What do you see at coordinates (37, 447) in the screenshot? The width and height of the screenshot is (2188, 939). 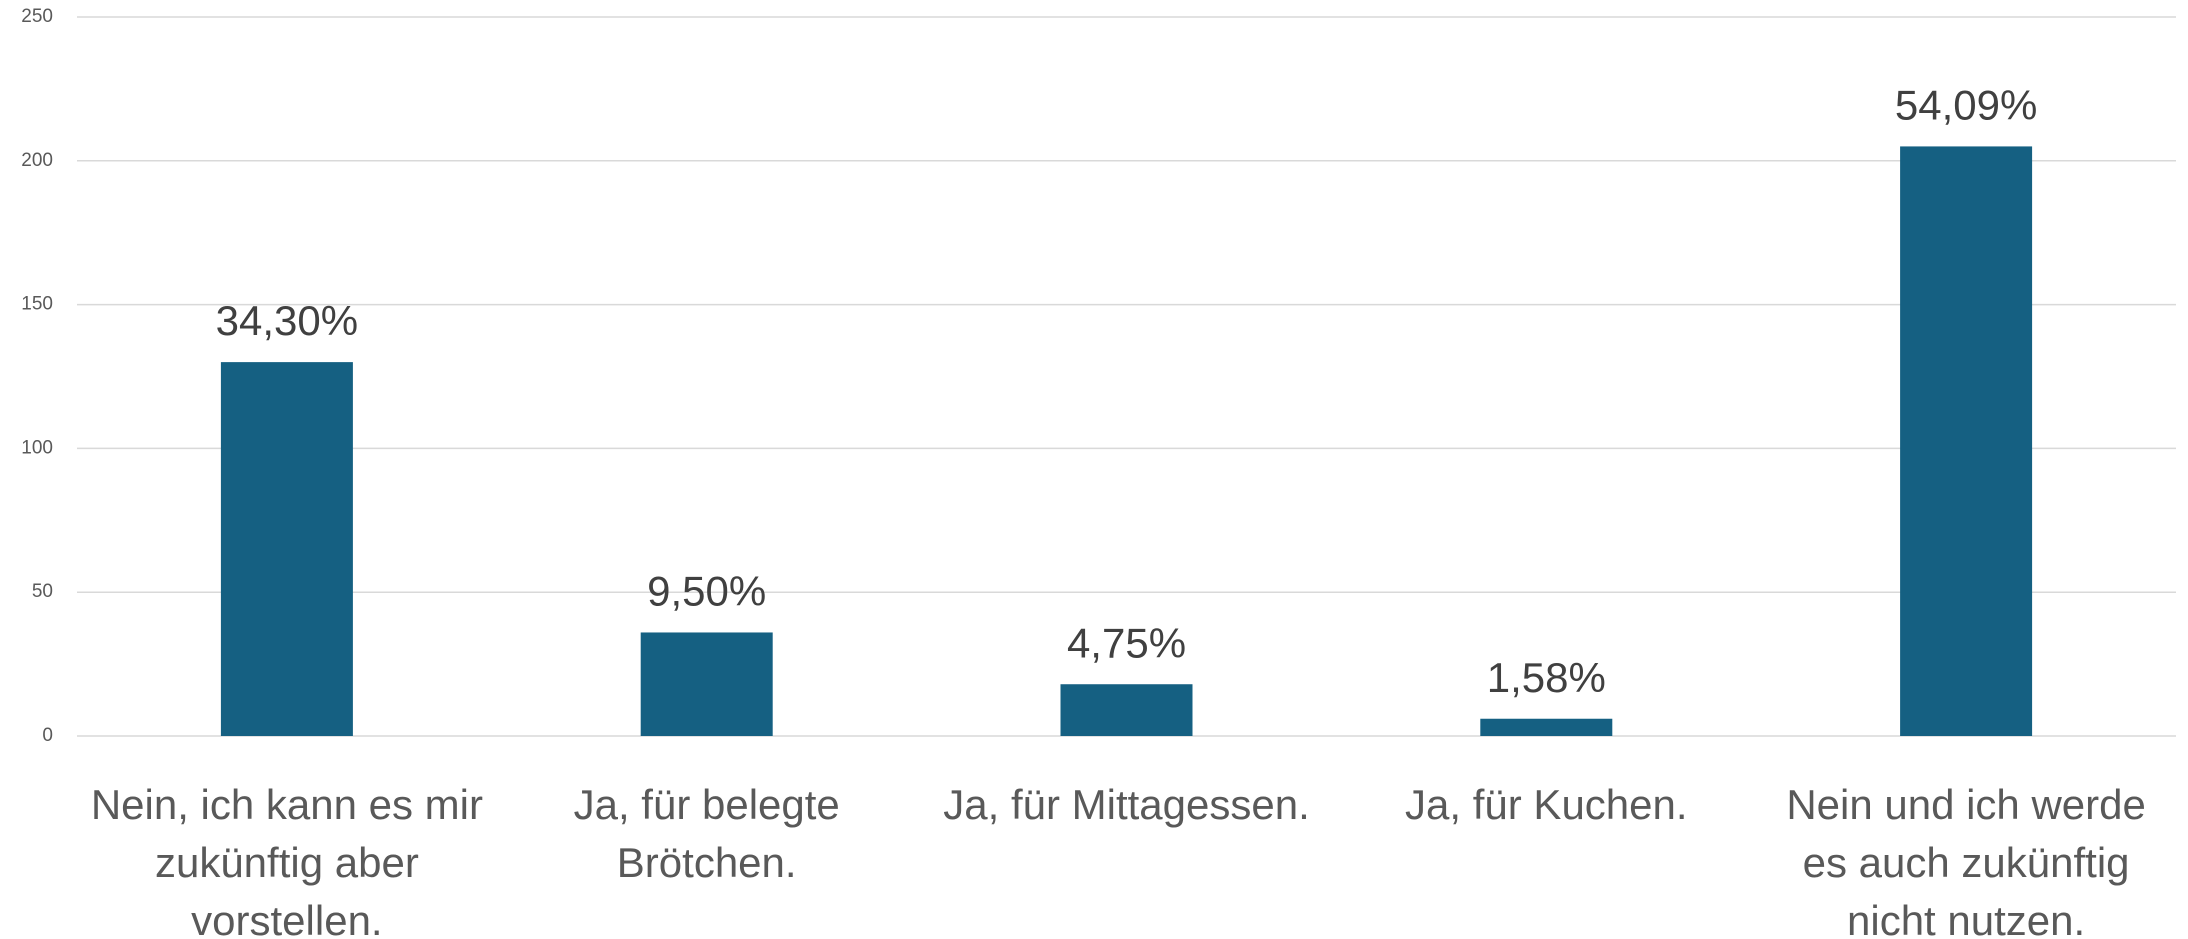 I see `y-tick-label: 100` at bounding box center [37, 447].